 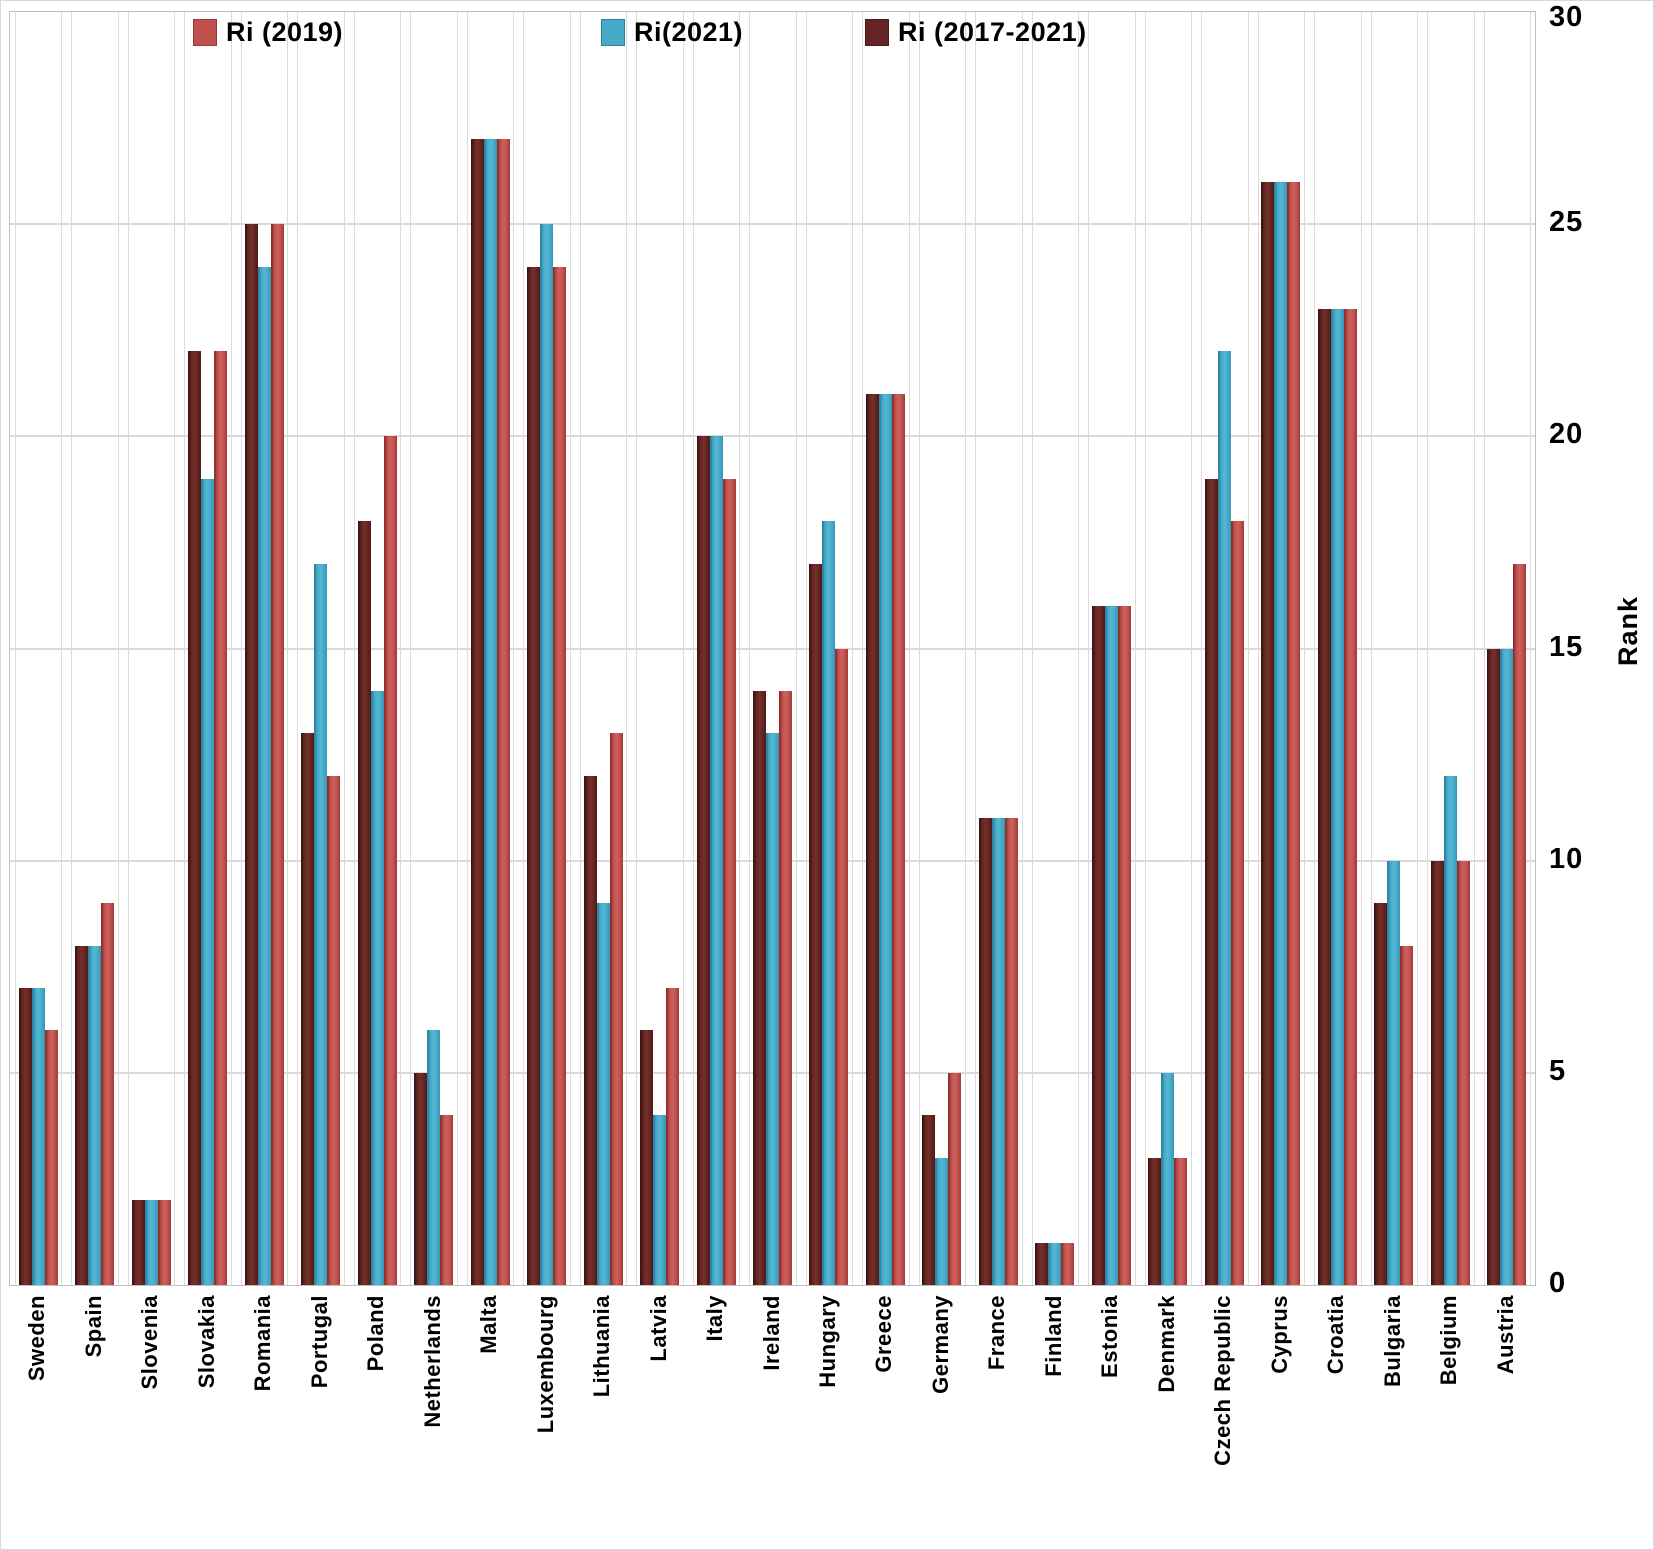 I want to click on x-axis-label: Greece, so click(x=884, y=1334).